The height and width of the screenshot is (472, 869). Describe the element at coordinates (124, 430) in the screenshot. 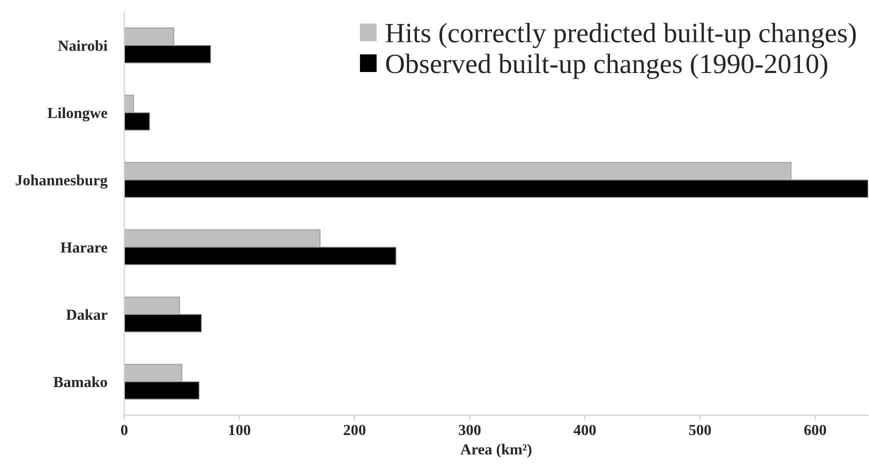

I see `x-tick-label: 0` at that location.